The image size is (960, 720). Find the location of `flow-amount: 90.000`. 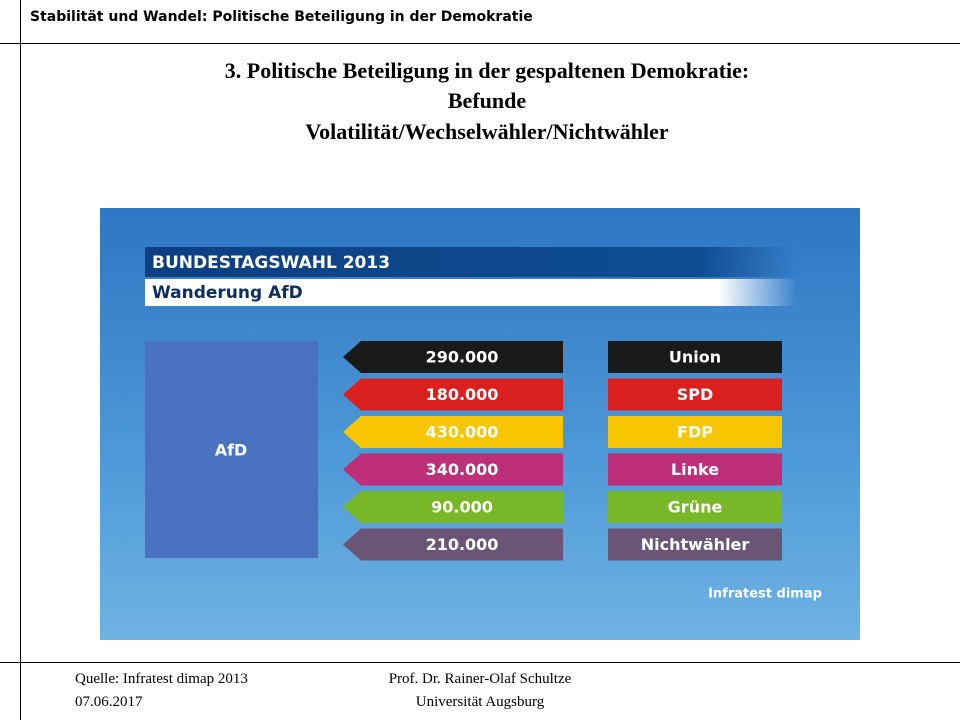

flow-amount: 90.000 is located at coordinates (462, 507).